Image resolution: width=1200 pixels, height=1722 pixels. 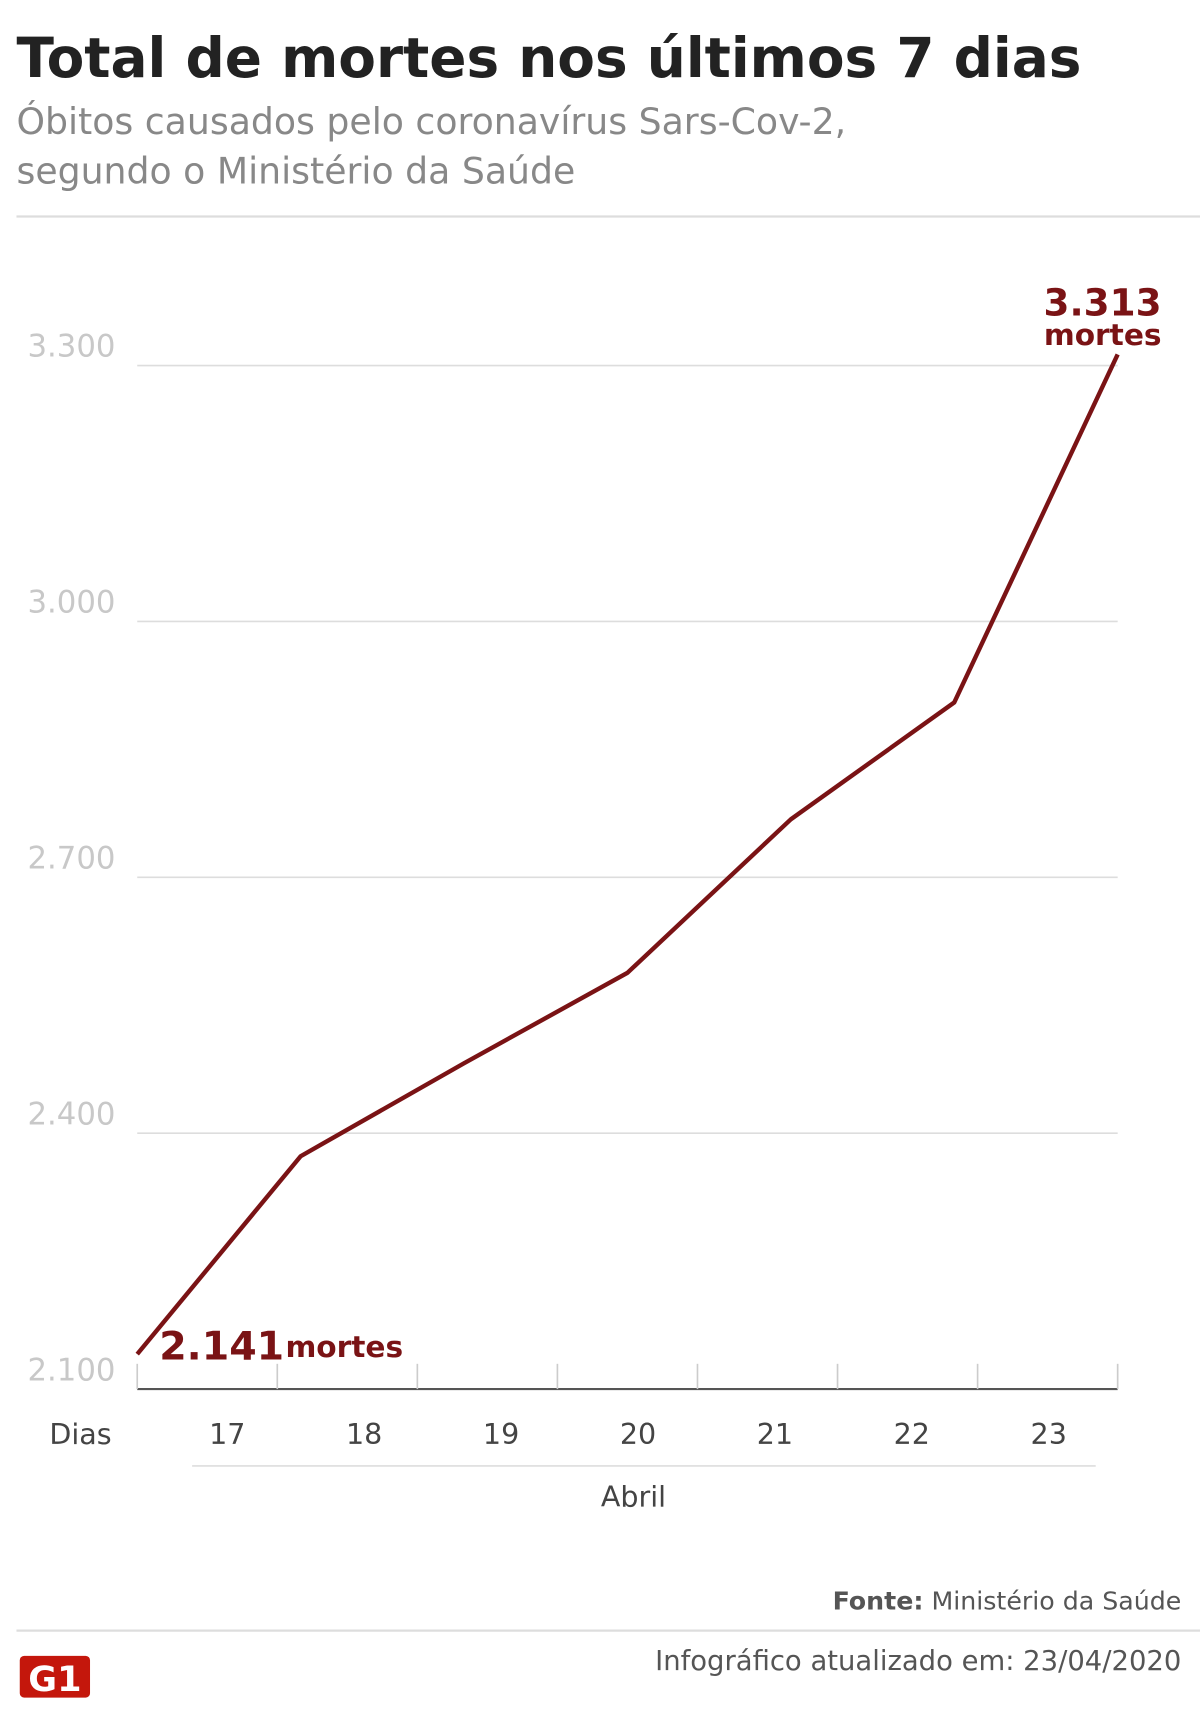 I want to click on source-label: Fonte:, so click(x=878, y=1601).